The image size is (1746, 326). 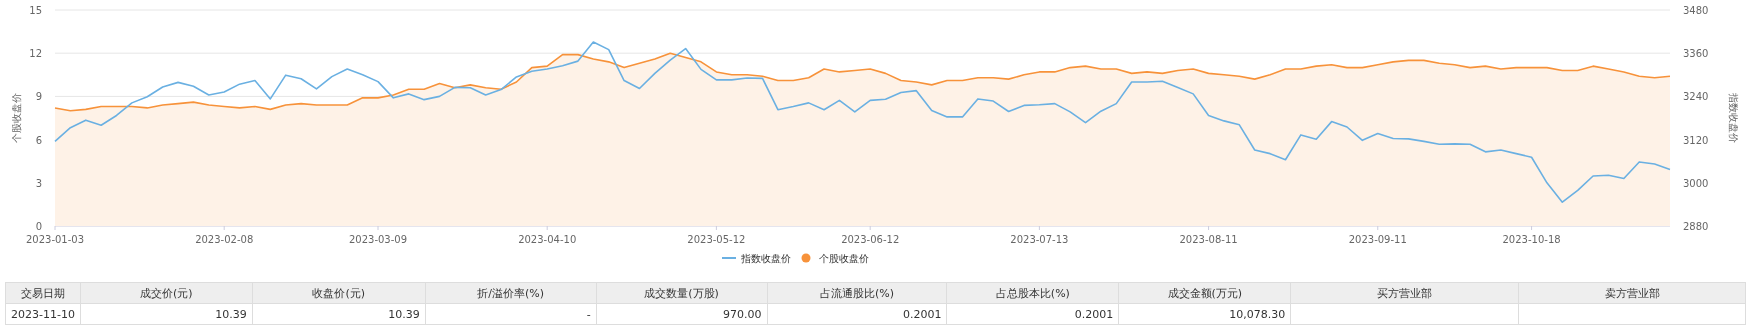 What do you see at coordinates (43, 314) in the screenshot?
I see `text: 2023-11-10` at bounding box center [43, 314].